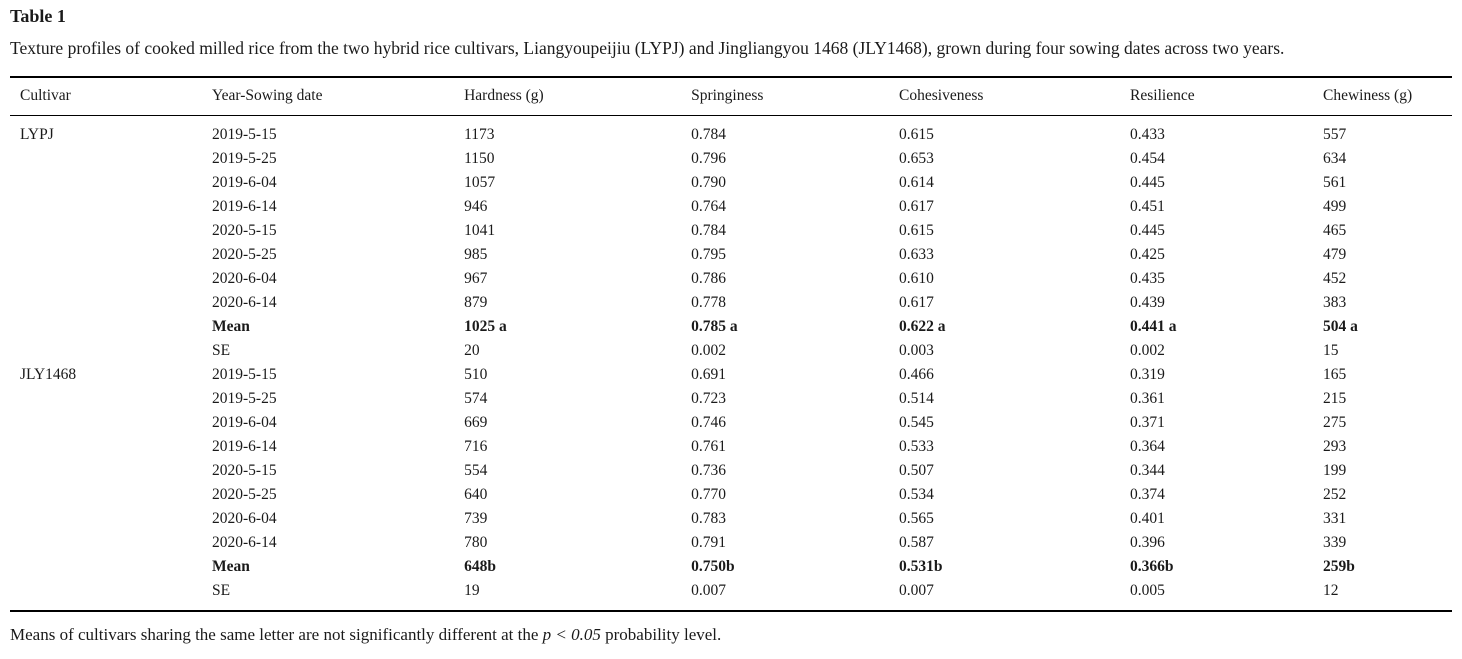 The image size is (1462, 659). Describe the element at coordinates (476, 494) in the screenshot. I see `value-cell: 640` at that location.